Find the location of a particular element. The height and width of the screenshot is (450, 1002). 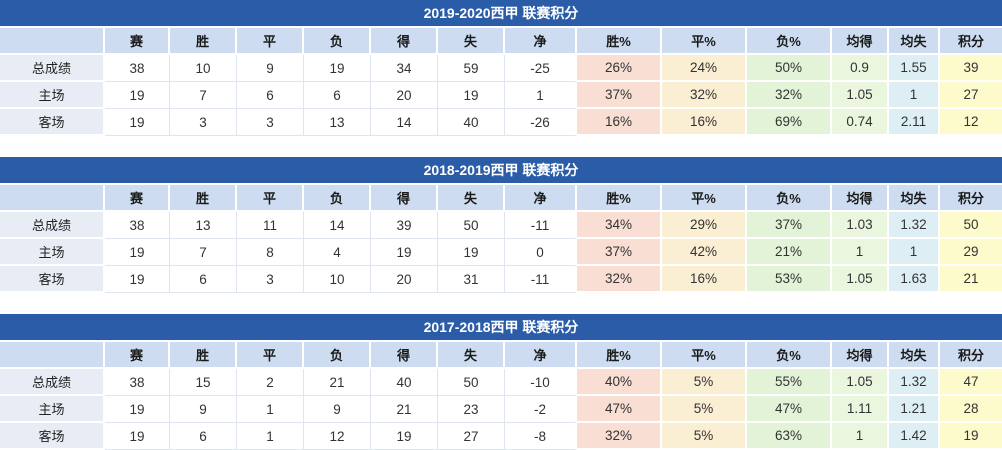

stat-cell-win-pct: 37% is located at coordinates (619, 95).